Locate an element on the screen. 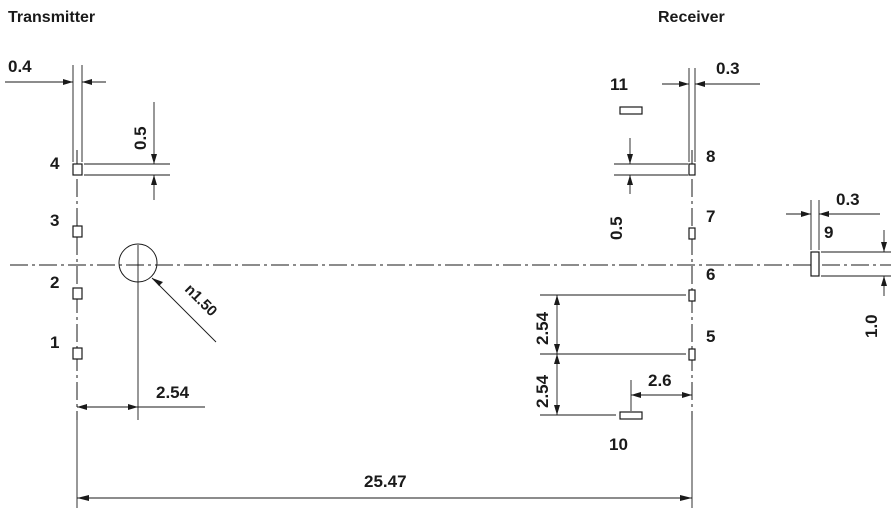 The width and height of the screenshot is (891, 516). dim-0-5-tx-label: 0.5 is located at coordinates (140, 138).